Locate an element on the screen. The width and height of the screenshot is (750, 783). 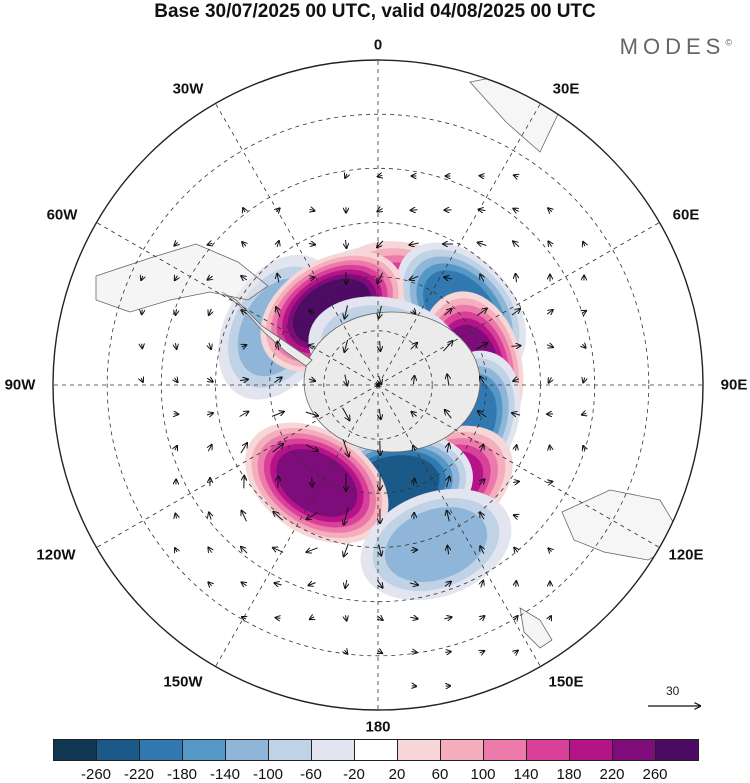
colorbar-tick: -220 is located at coordinates (139, 774).